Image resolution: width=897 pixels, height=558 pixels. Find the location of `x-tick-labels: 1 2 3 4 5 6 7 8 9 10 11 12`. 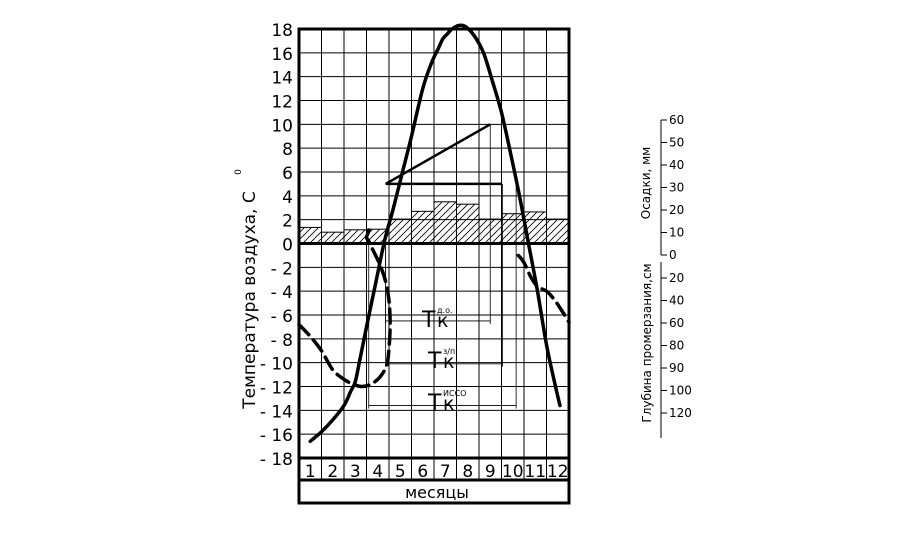

x-tick-labels: 1 2 3 4 5 6 7 8 9 10 11 12 is located at coordinates (437, 472).